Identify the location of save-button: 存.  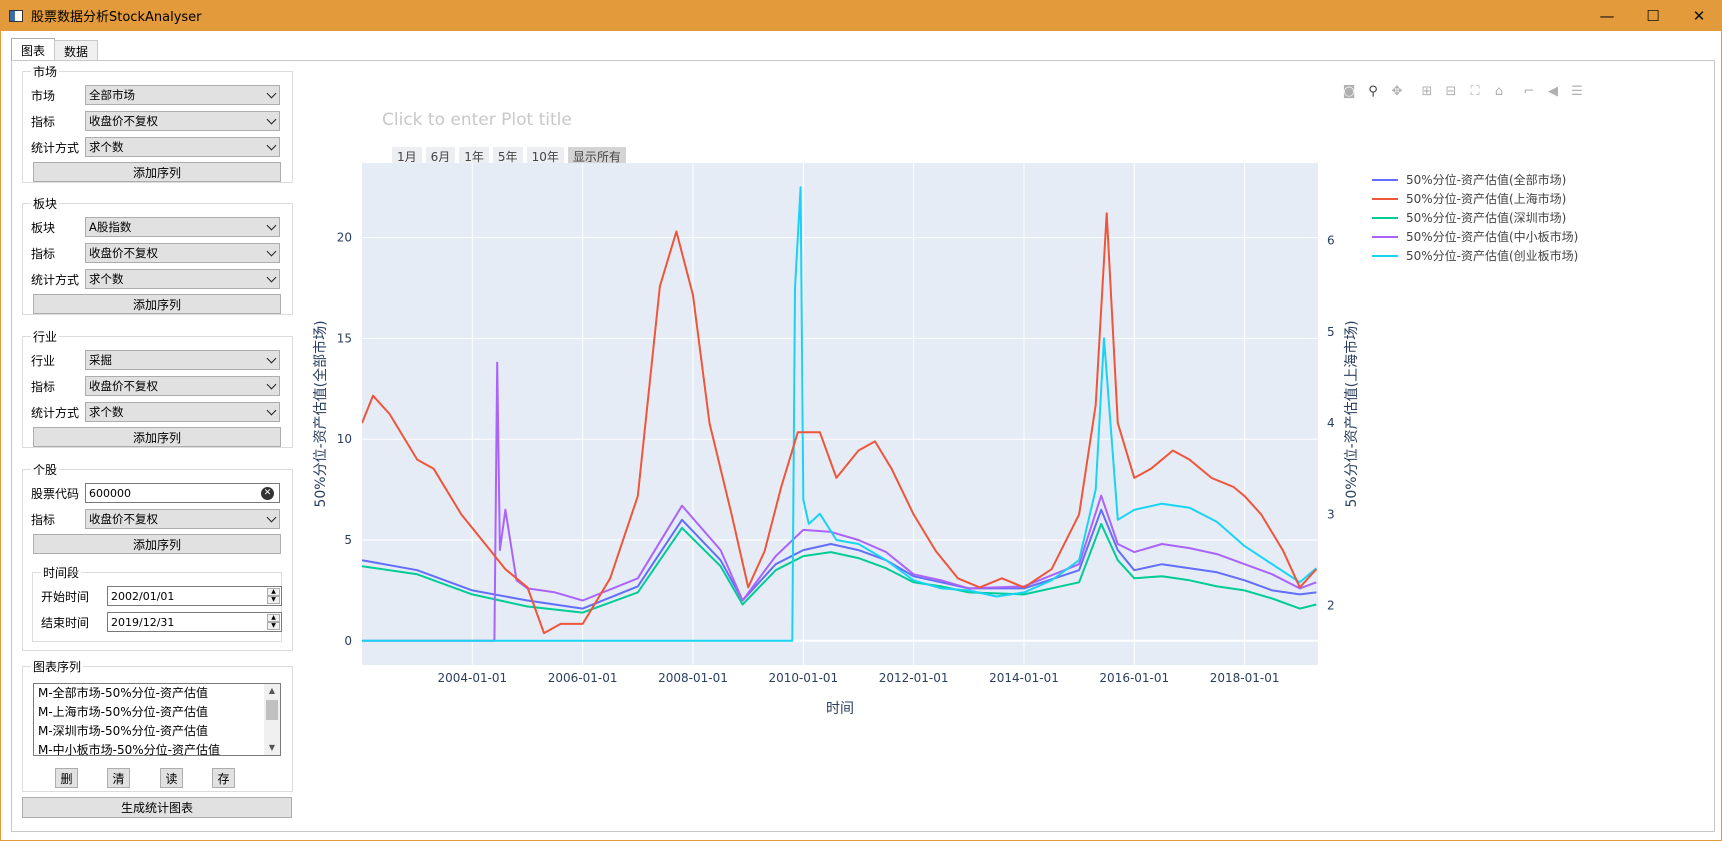
(223, 778).